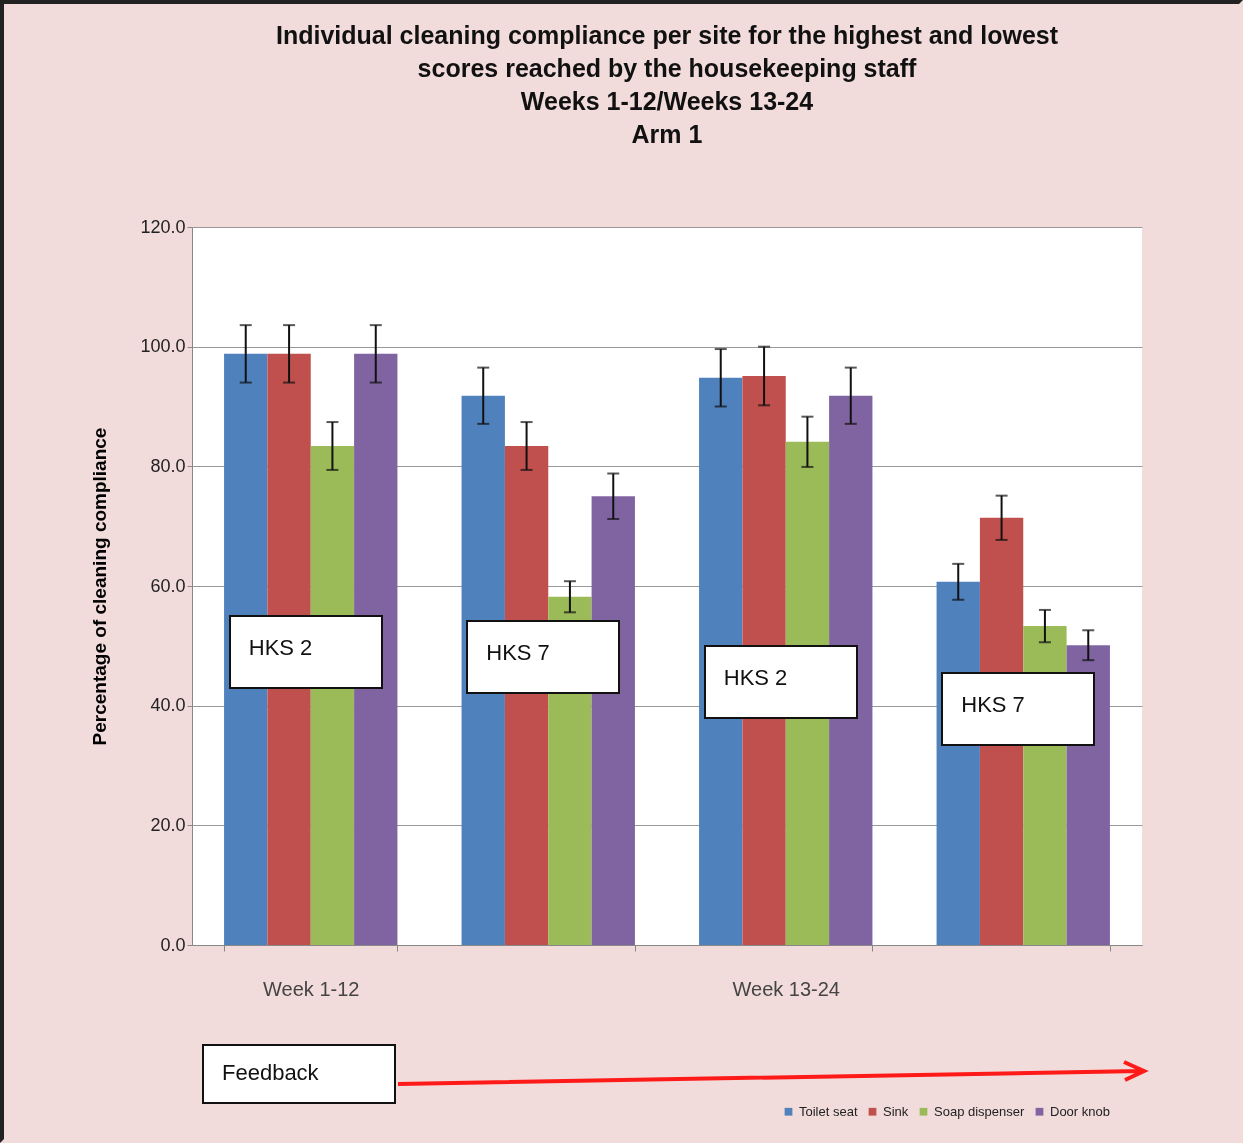 Image resolution: width=1243 pixels, height=1143 pixels. Describe the element at coordinates (828, 1111) in the screenshot. I see `legend-label: Toilet seat` at that location.